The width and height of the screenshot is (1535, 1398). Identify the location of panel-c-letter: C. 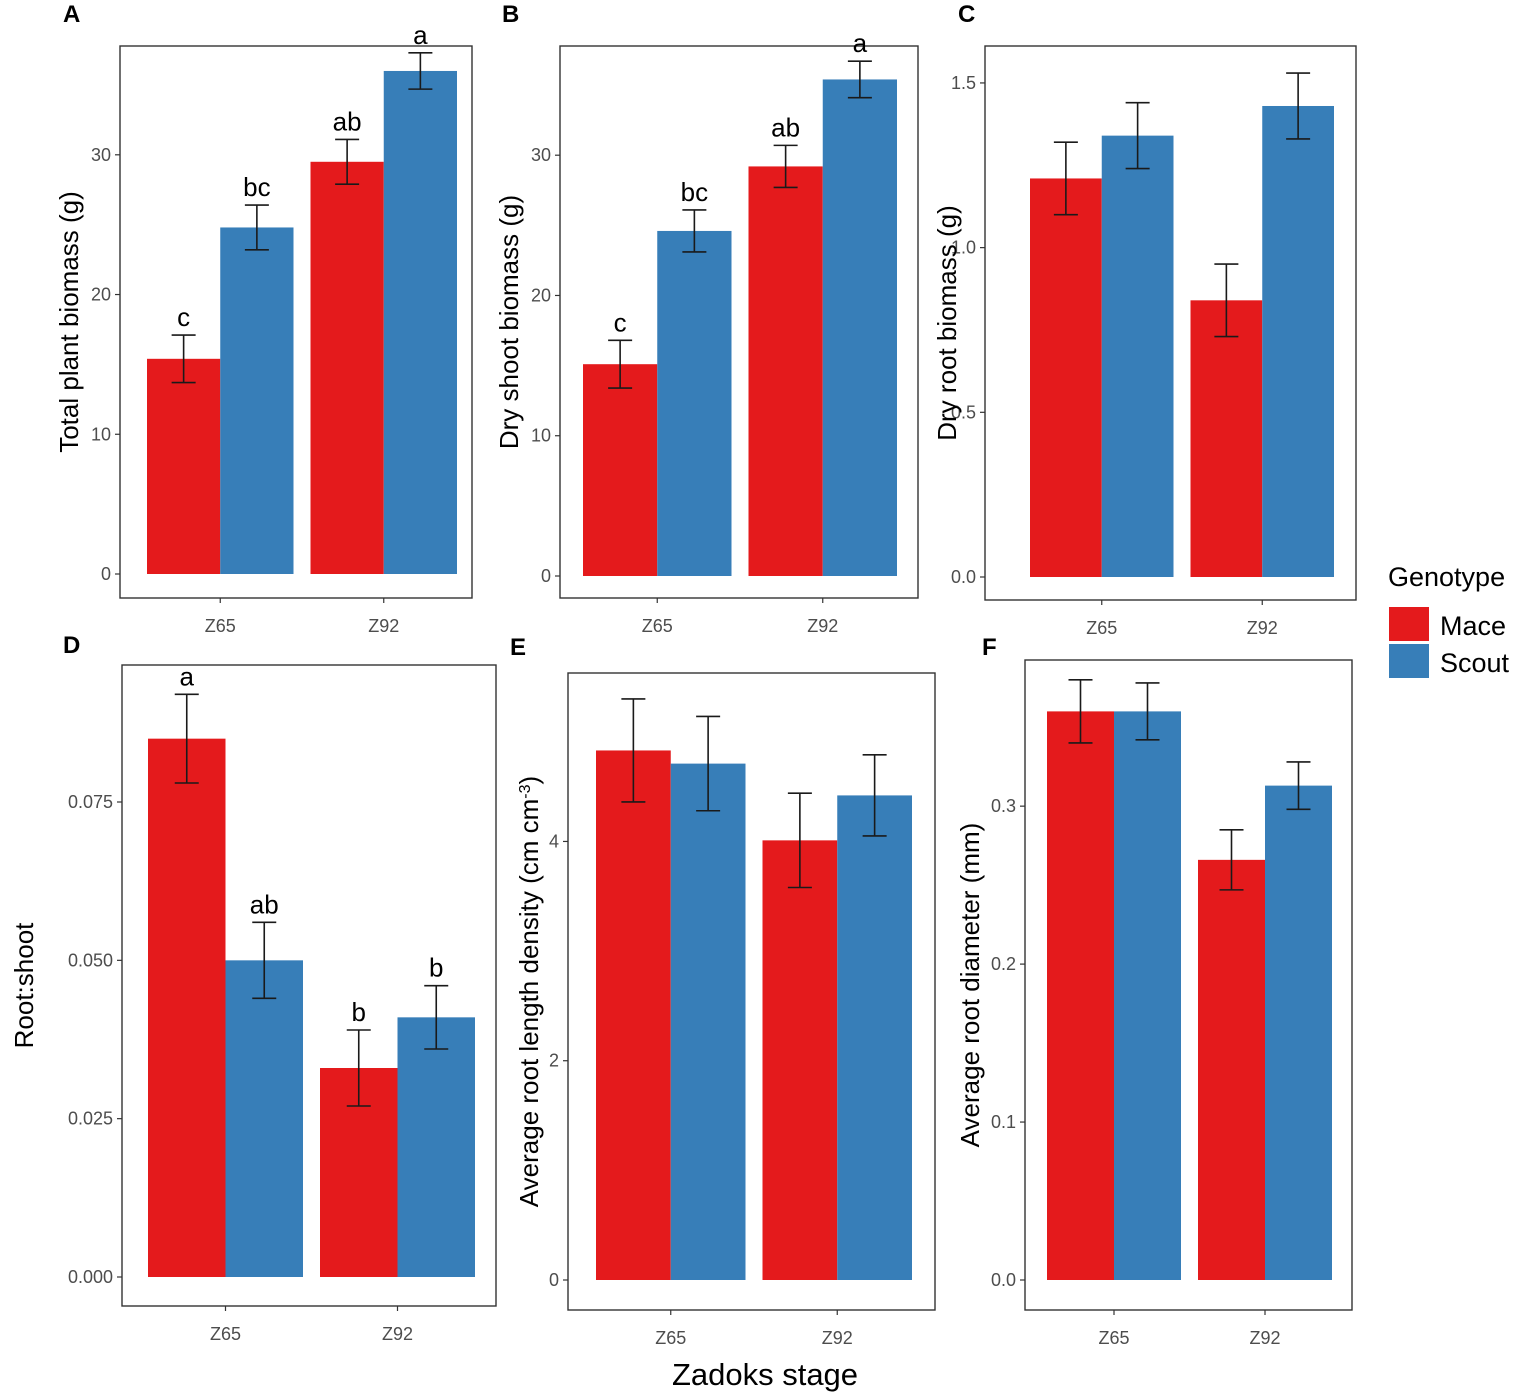
(966, 14).